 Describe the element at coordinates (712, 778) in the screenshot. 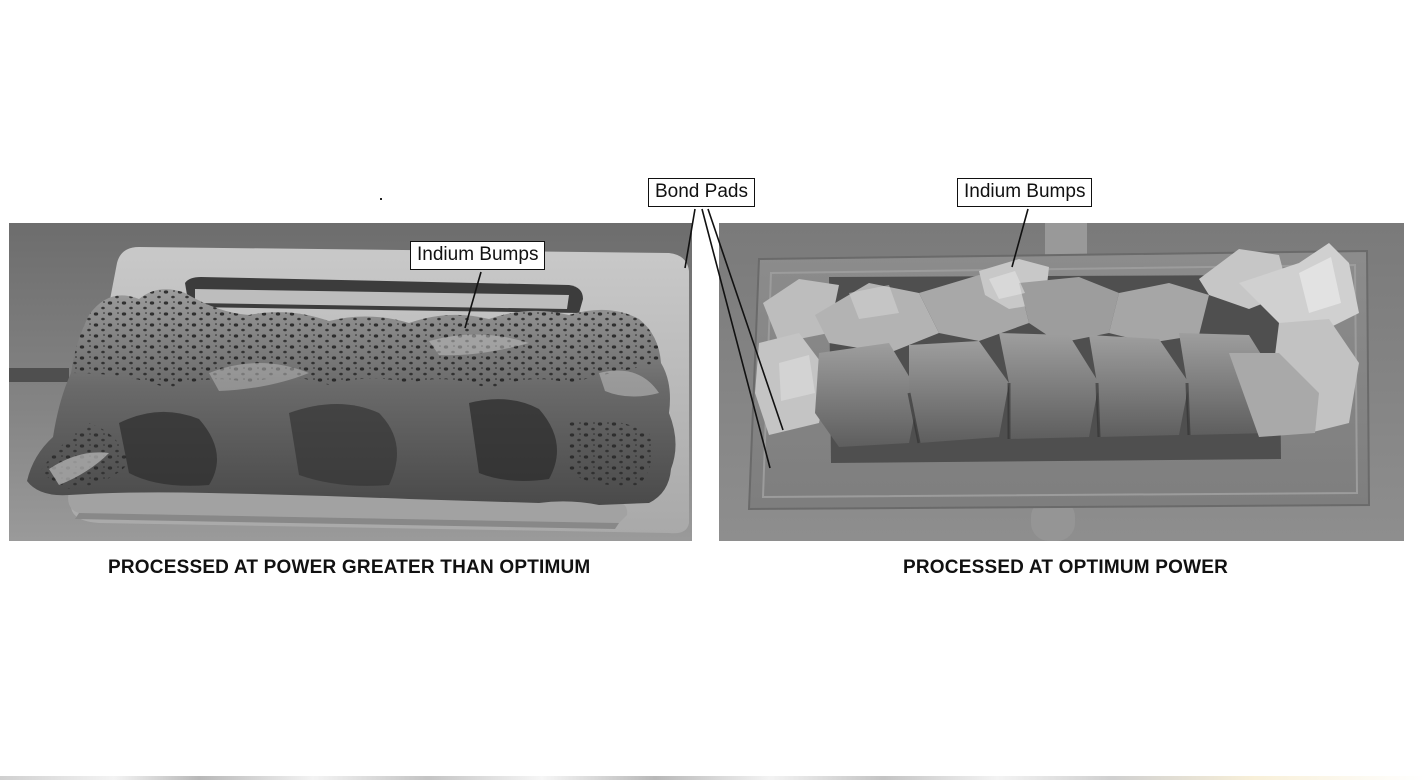

I see `bottom-edge-strip` at that location.